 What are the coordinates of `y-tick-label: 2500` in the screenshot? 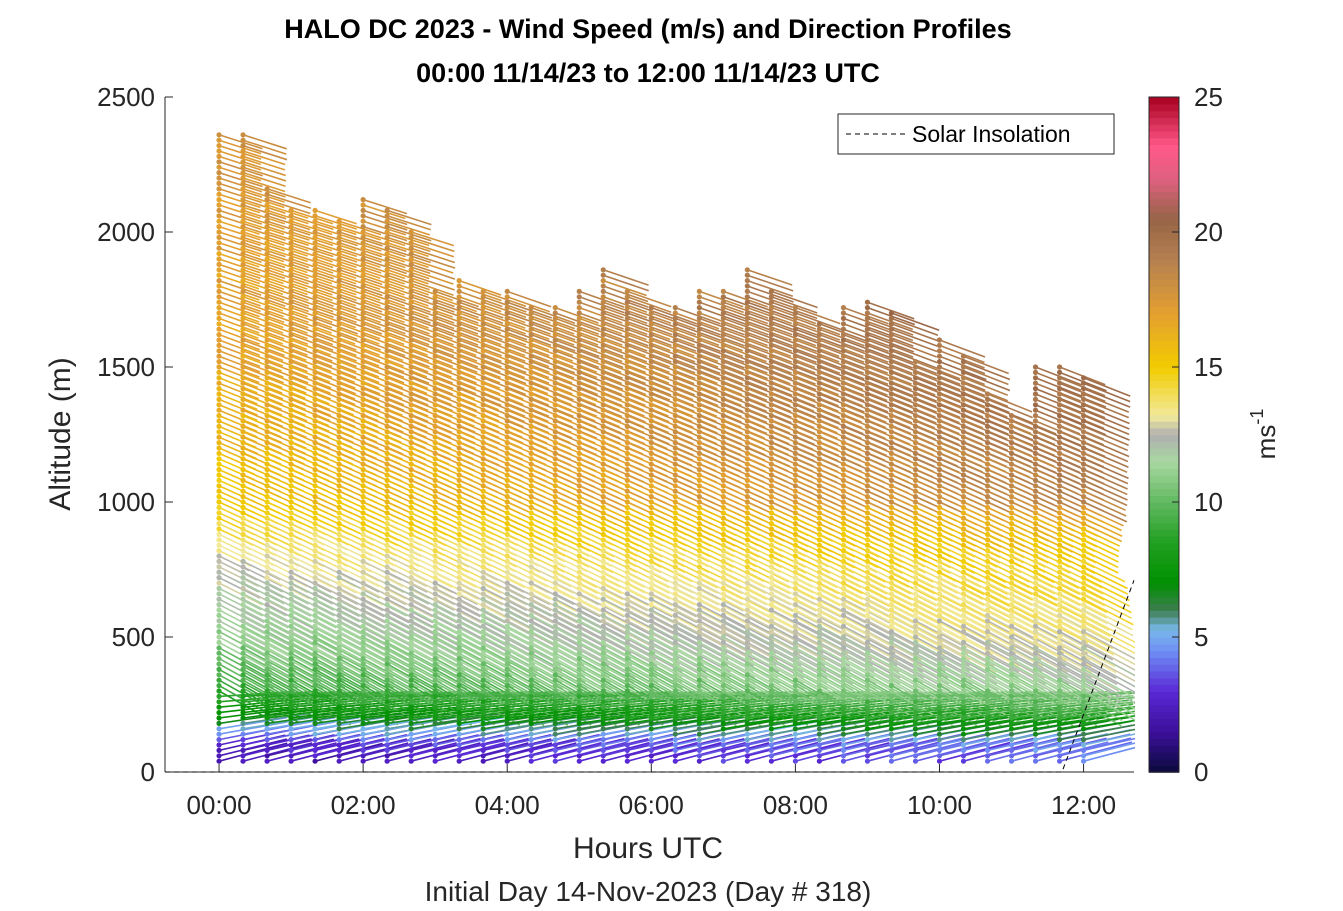 It's located at (126, 97).